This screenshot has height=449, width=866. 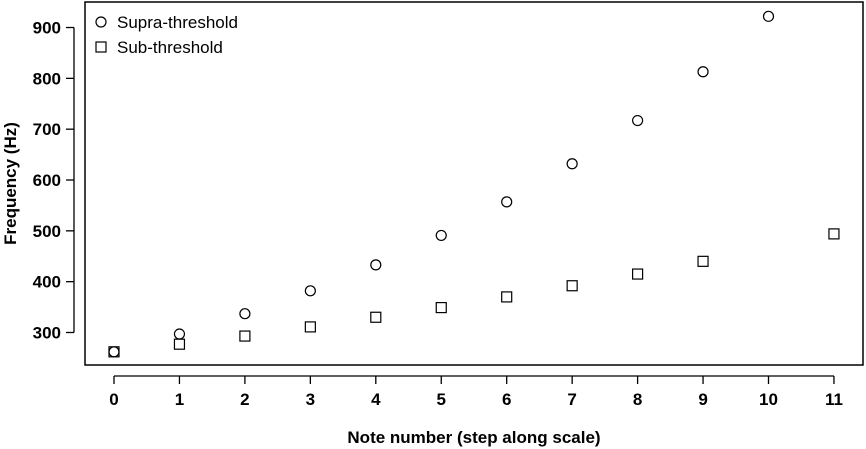 What do you see at coordinates (166, 35) in the screenshot?
I see `legend: Supra-threshold Sub-threshold` at bounding box center [166, 35].